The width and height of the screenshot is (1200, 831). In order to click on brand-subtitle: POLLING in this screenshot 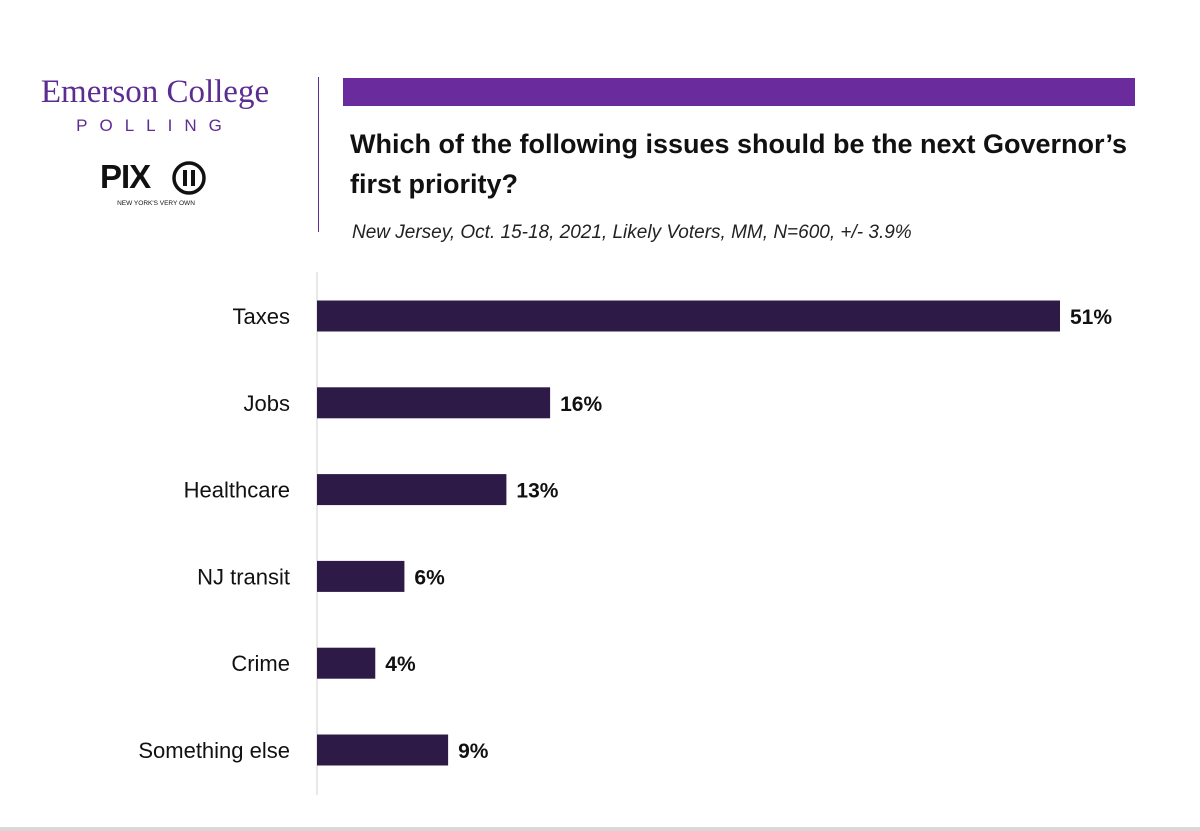, I will do `click(155, 125)`.